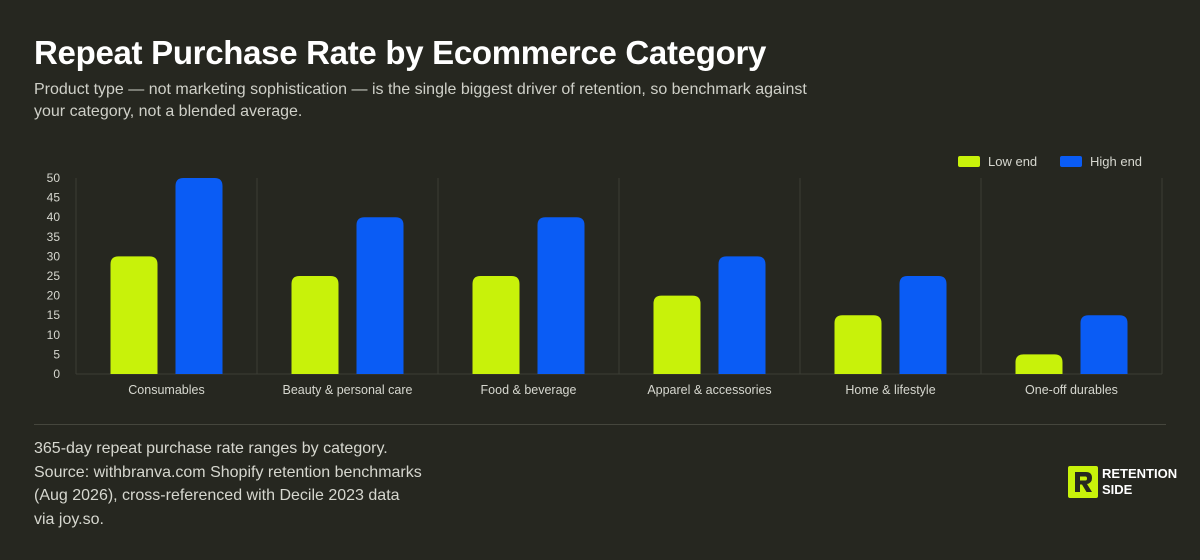 The image size is (1200, 560). What do you see at coordinates (54, 276) in the screenshot?
I see `y-tick-label: 25` at bounding box center [54, 276].